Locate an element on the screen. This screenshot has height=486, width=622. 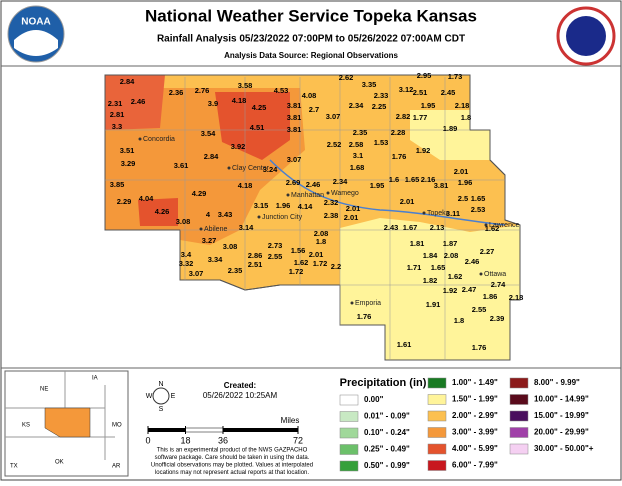
title: National Weather Service Topeka Kansas is located at coordinates (311, 15).